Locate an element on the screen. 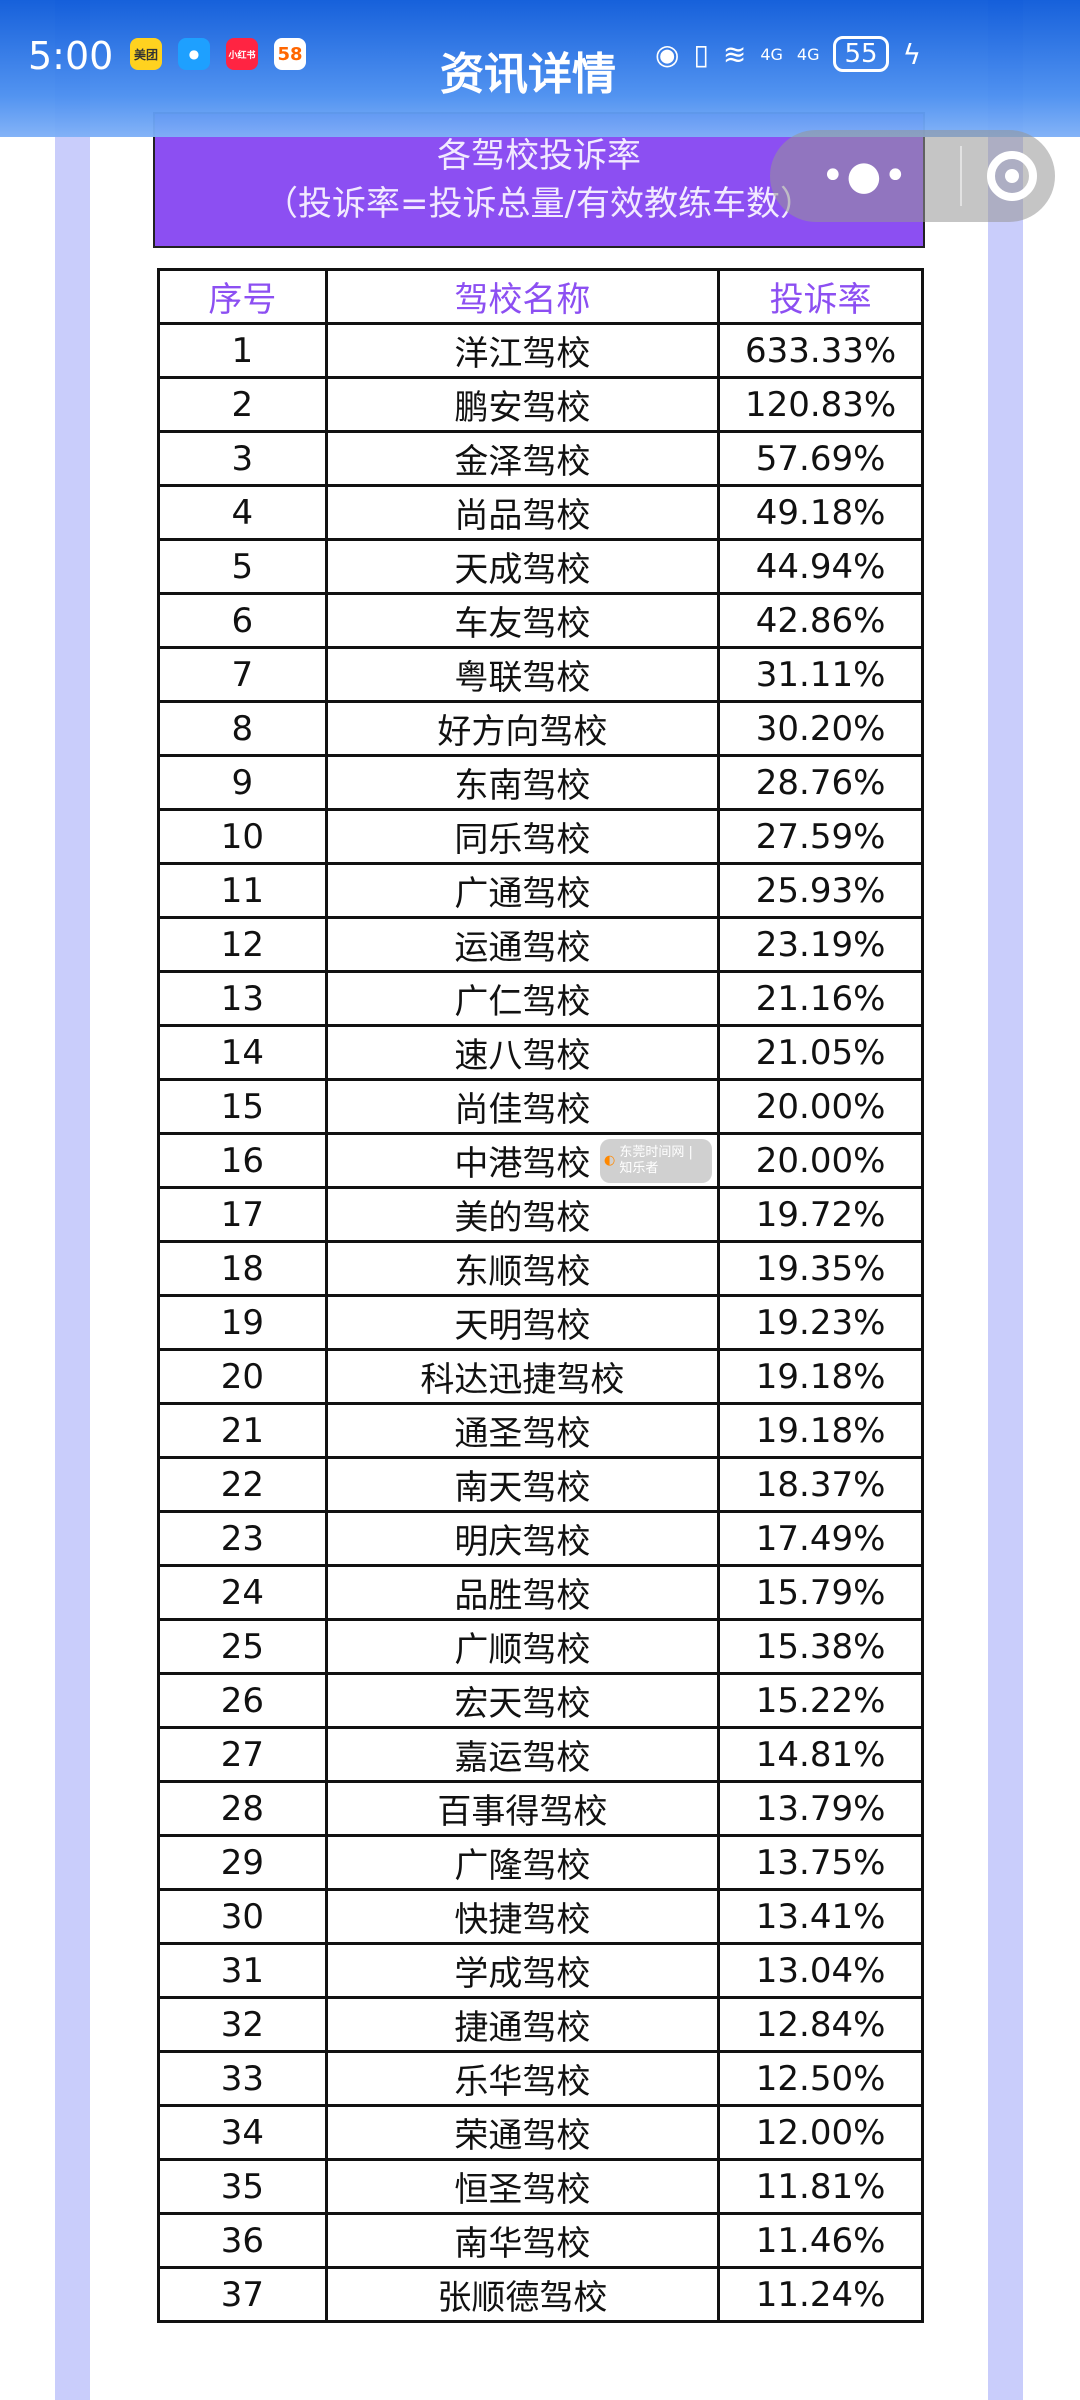 This screenshot has height=2400, width=1080. charging-icon: ϟ is located at coordinates (912, 54).